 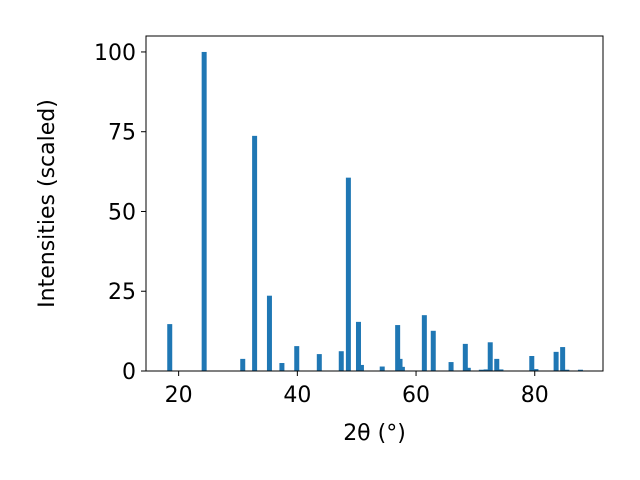 I want to click on y-axis-label: Intensities (scaled), so click(x=47, y=203).